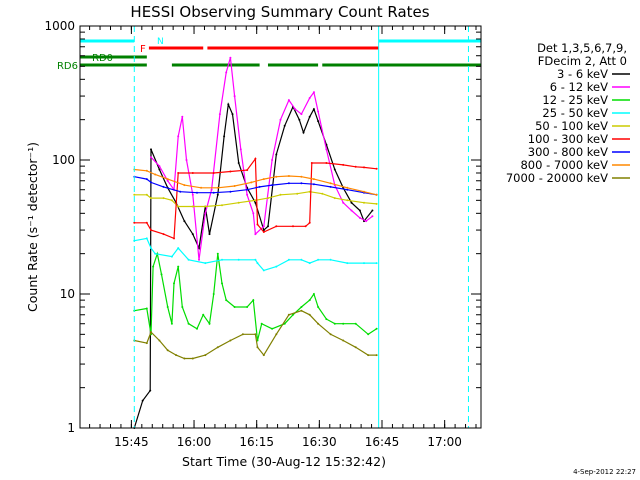  Describe the element at coordinates (102, 58) in the screenshot. I see `flag-rd0-label: RD0` at that location.